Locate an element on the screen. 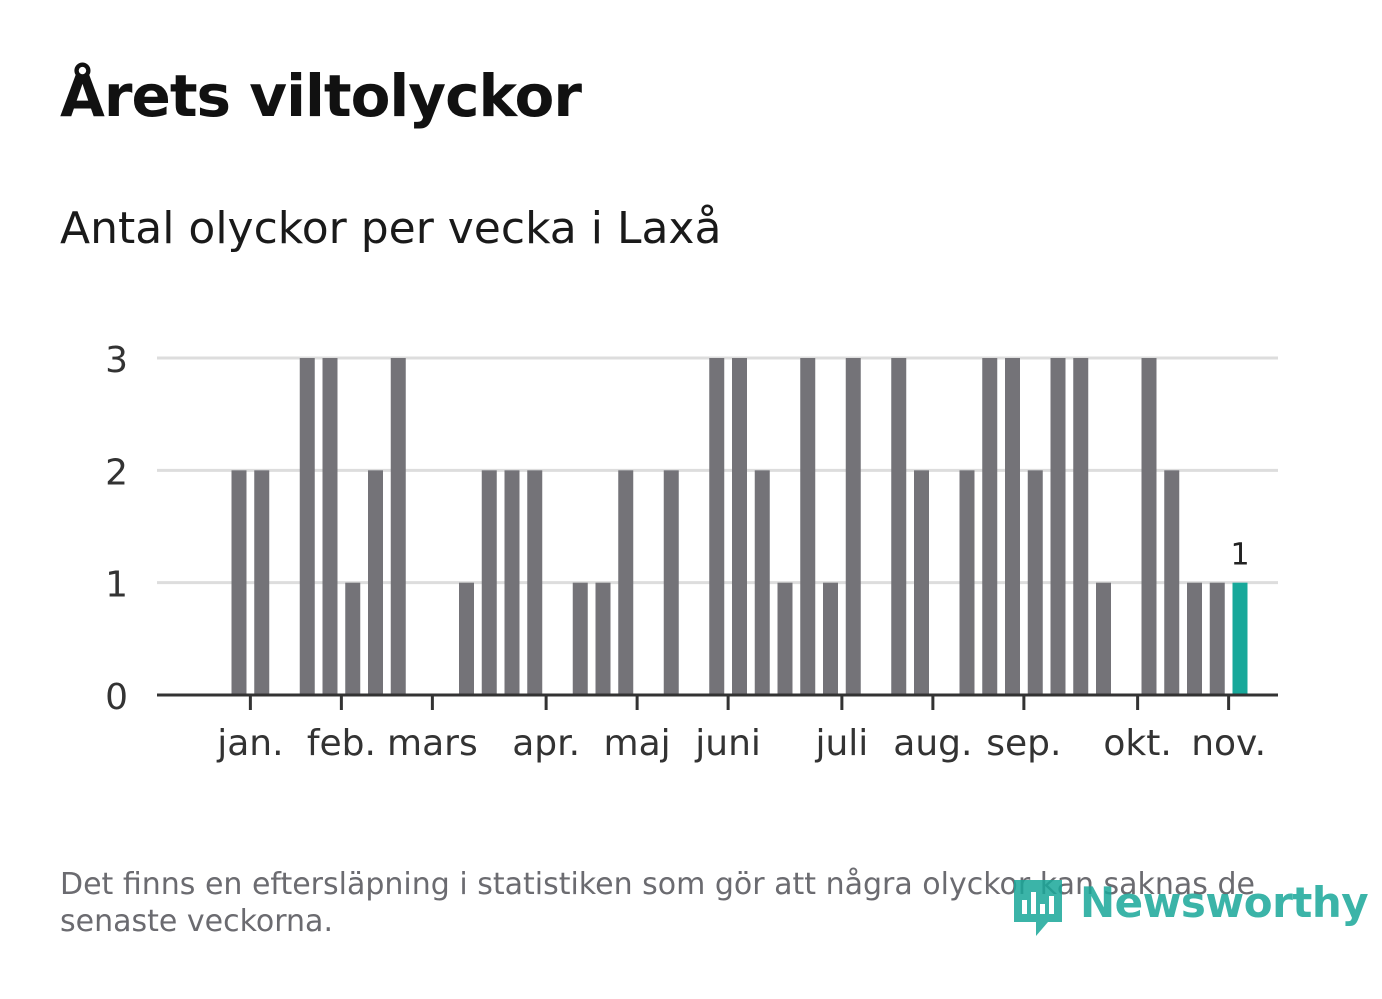 The width and height of the screenshot is (1382, 999). x-axis is located at coordinates (717, 701).